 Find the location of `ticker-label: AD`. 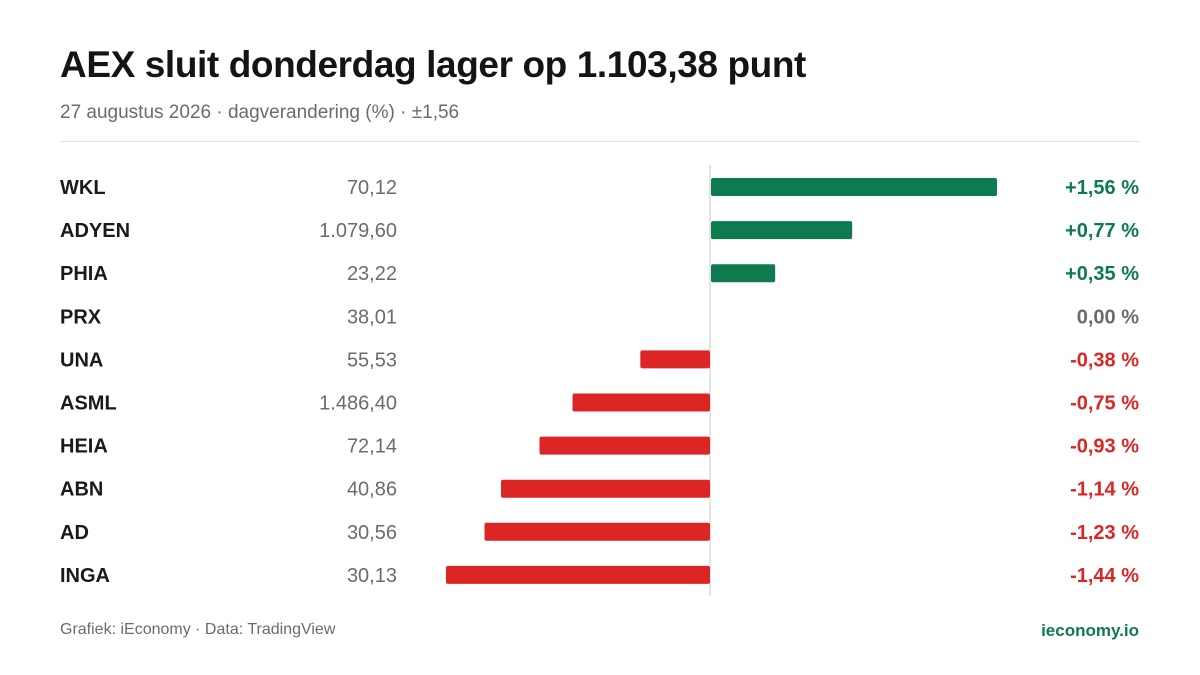

ticker-label: AD is located at coordinates (74, 533).